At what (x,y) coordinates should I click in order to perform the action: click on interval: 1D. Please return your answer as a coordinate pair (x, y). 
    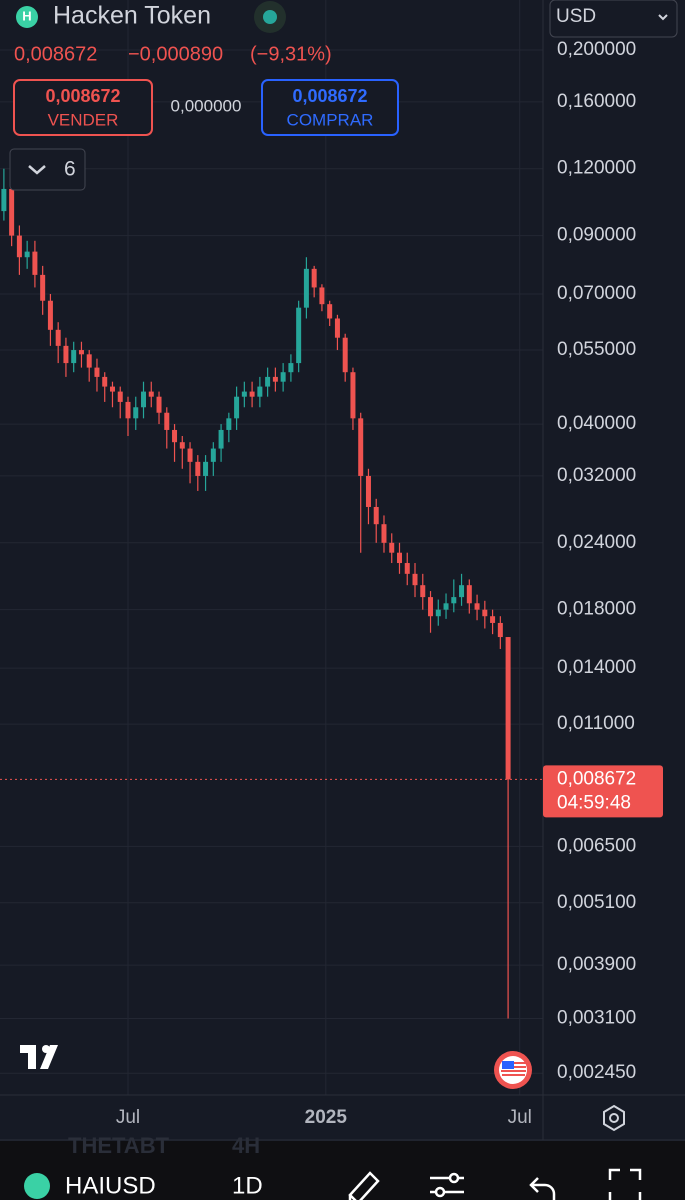
    Looking at the image, I should click on (247, 1185).